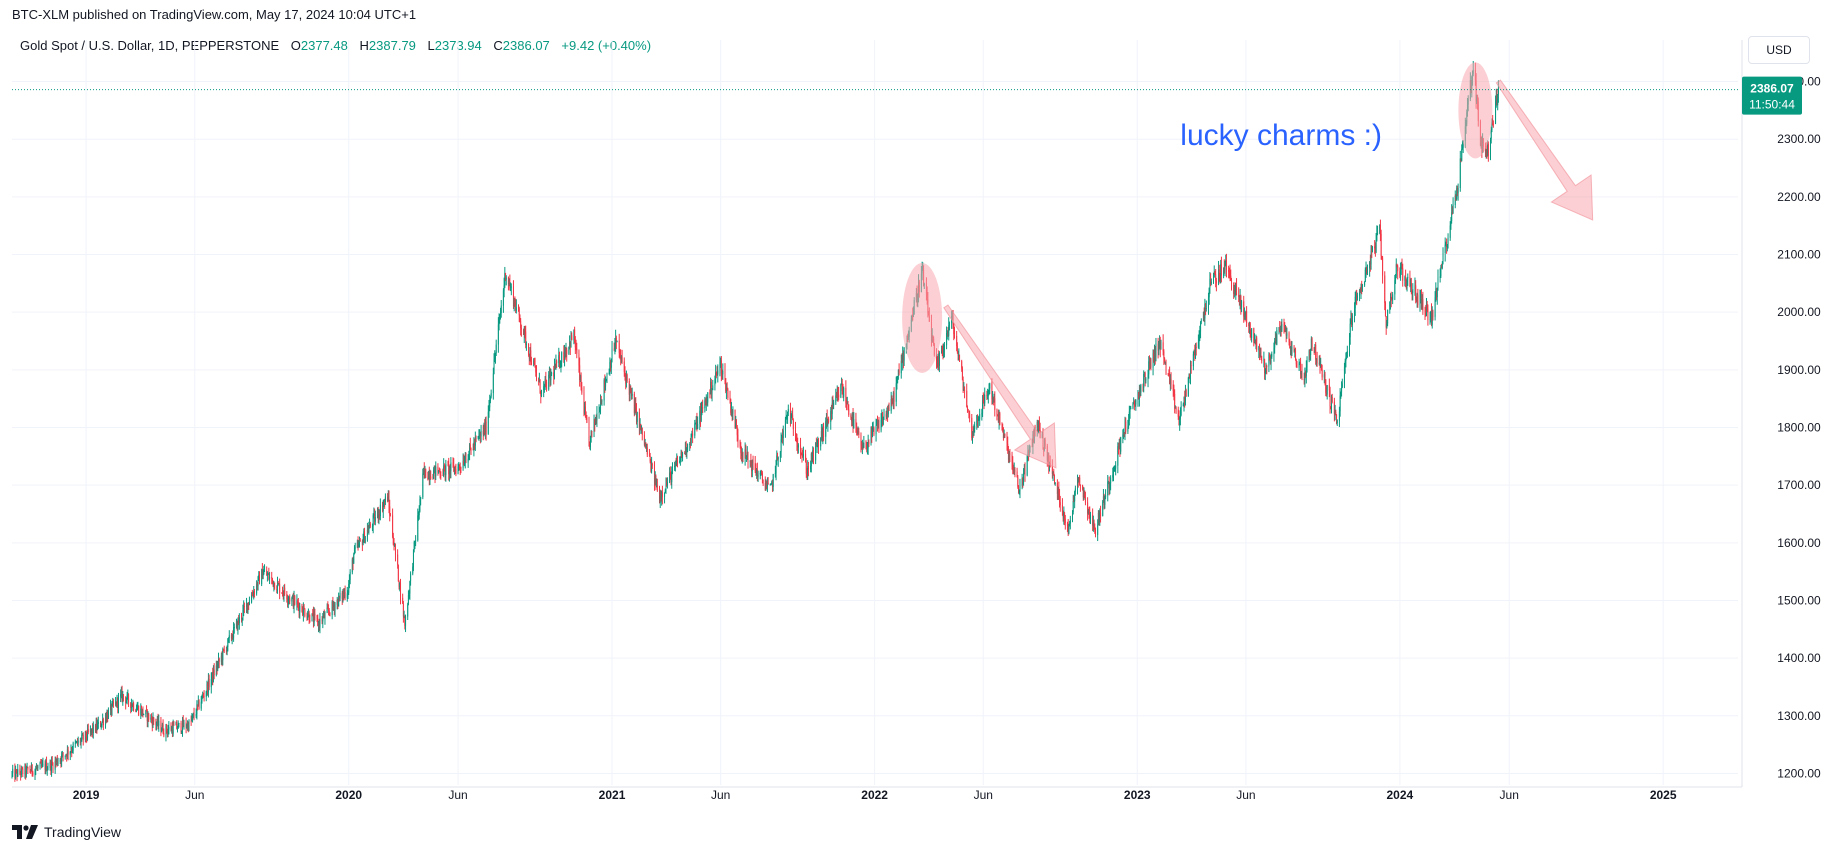 Image resolution: width=1824 pixels, height=852 pixels. Describe the element at coordinates (1799, 428) in the screenshot. I see `y-tick-label: 1800.00` at that location.